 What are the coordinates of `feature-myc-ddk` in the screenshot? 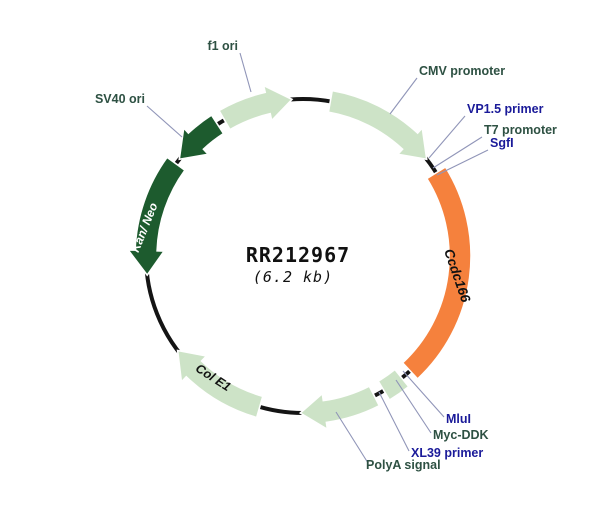 It's located at (393, 385).